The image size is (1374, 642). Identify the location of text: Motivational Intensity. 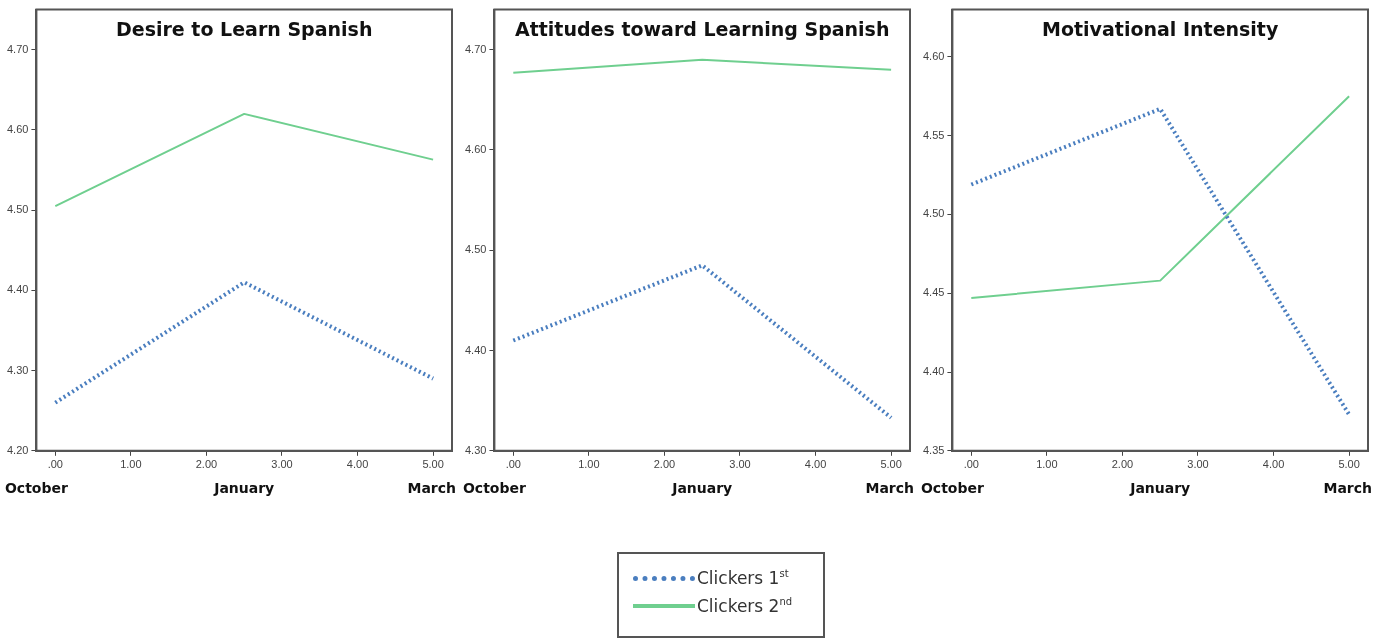
(1160, 29).